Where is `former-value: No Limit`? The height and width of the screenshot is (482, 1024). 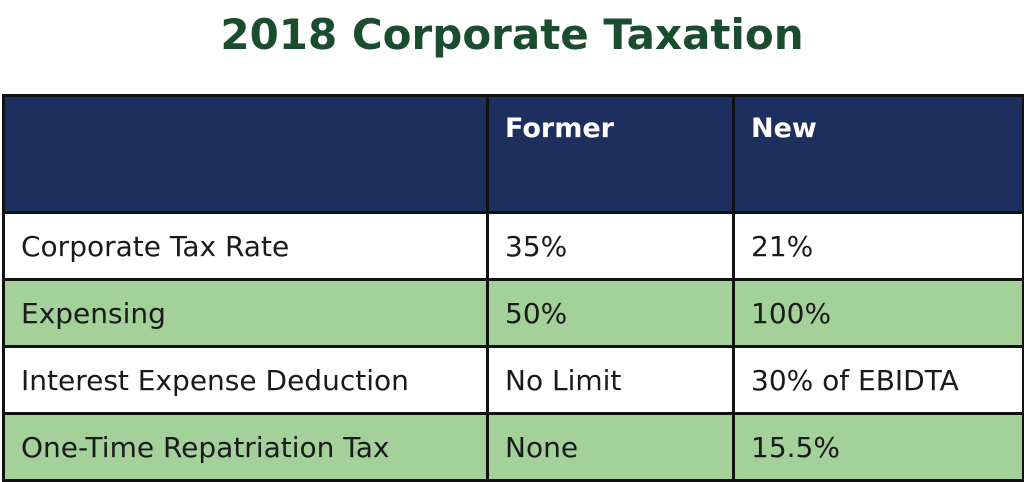 former-value: No Limit is located at coordinates (610, 380).